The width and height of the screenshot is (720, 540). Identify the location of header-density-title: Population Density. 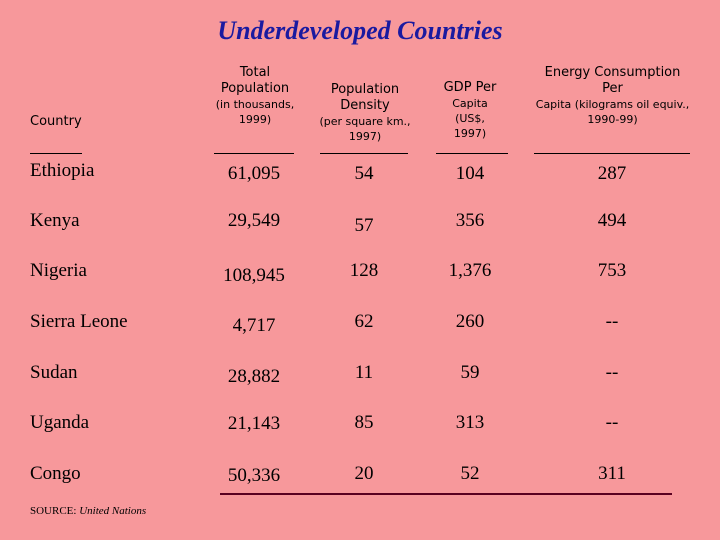
(365, 97).